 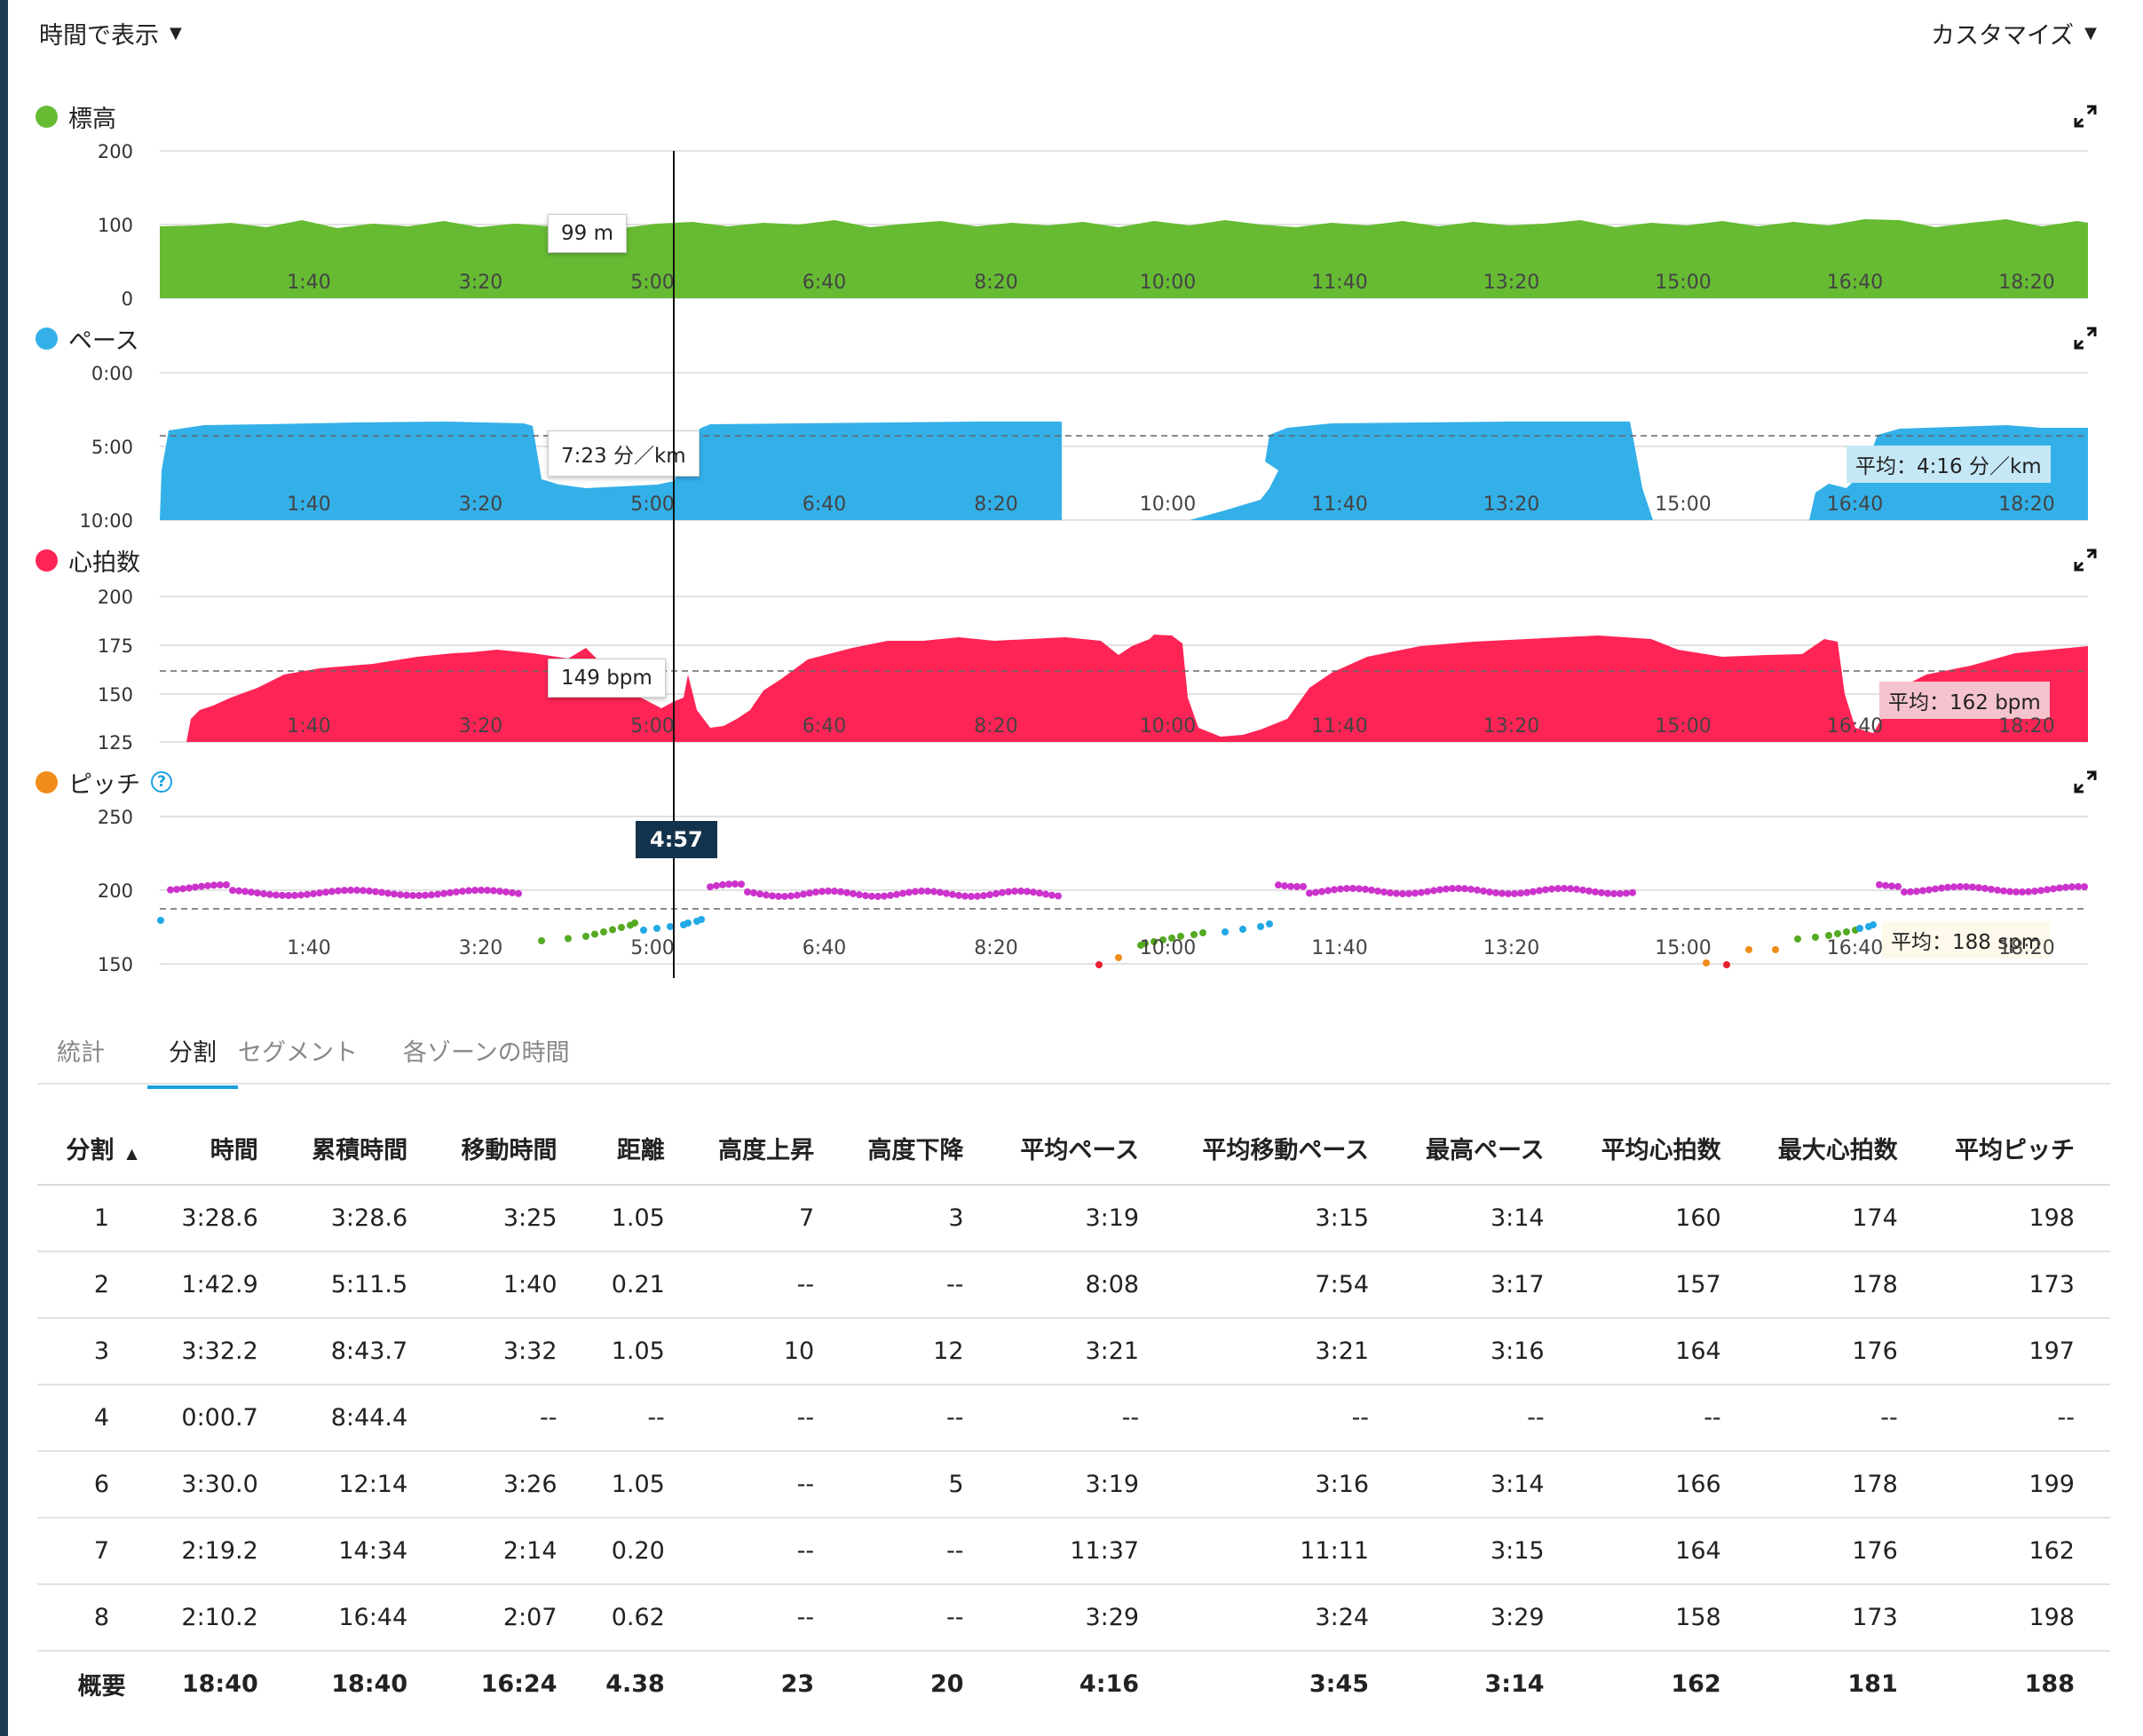 I want to click on table-cell: 10, so click(x=775, y=1351).